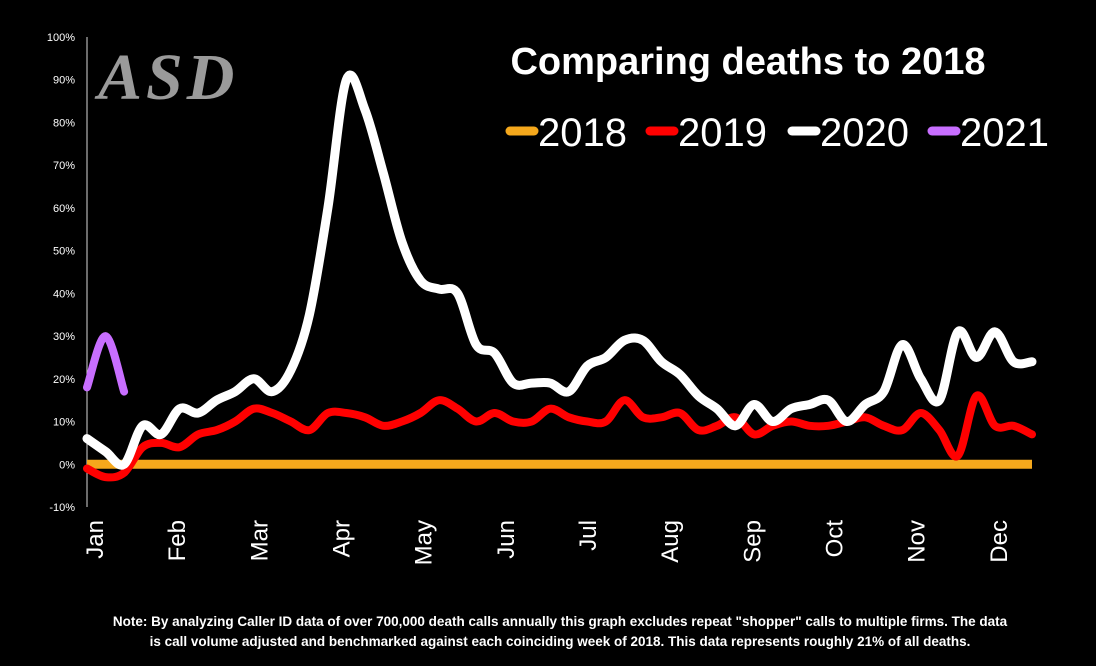  What do you see at coordinates (64, 209) in the screenshot?
I see `y-tick-label: 60%` at bounding box center [64, 209].